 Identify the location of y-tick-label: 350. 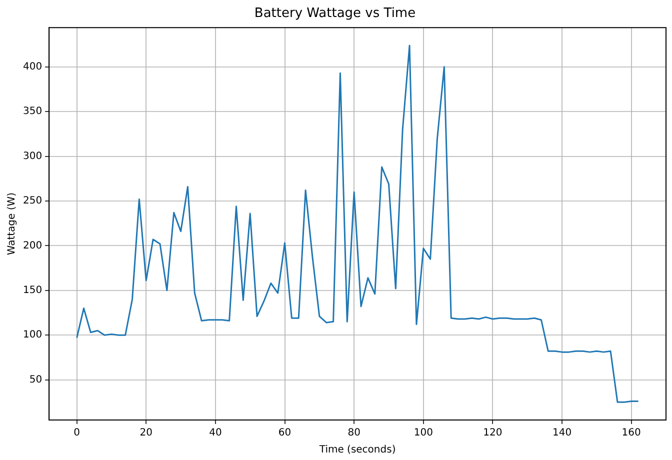
(32, 112).